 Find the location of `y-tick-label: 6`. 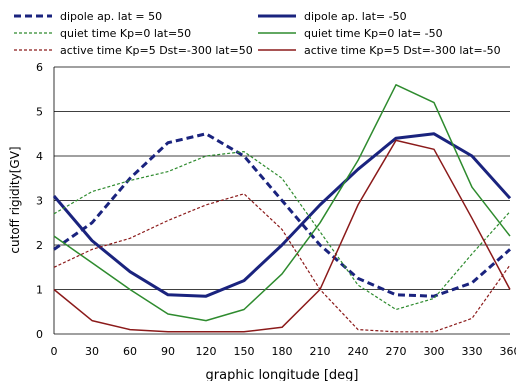

y-tick-label: 6 is located at coordinates (39, 67).